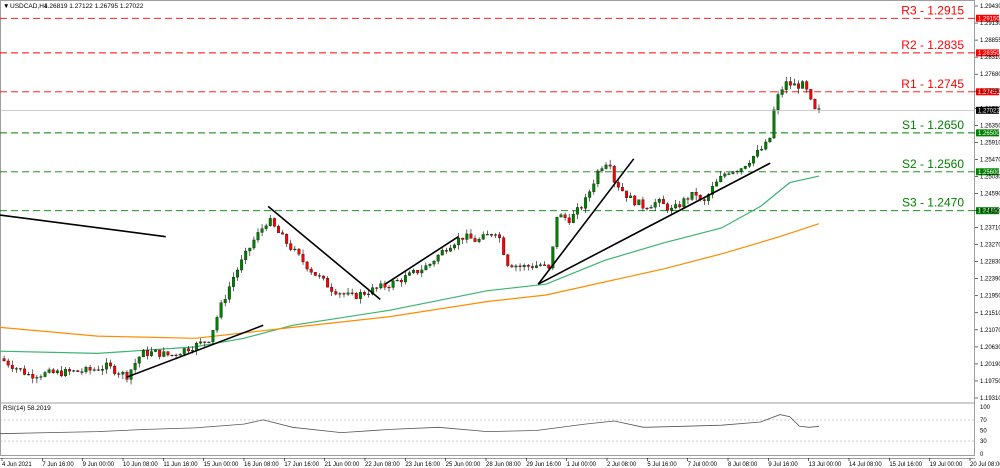 The width and height of the screenshot is (1000, 468). What do you see at coordinates (500, 110) in the screenshot?
I see `last-price-marker: 1.27022` at bounding box center [500, 110].